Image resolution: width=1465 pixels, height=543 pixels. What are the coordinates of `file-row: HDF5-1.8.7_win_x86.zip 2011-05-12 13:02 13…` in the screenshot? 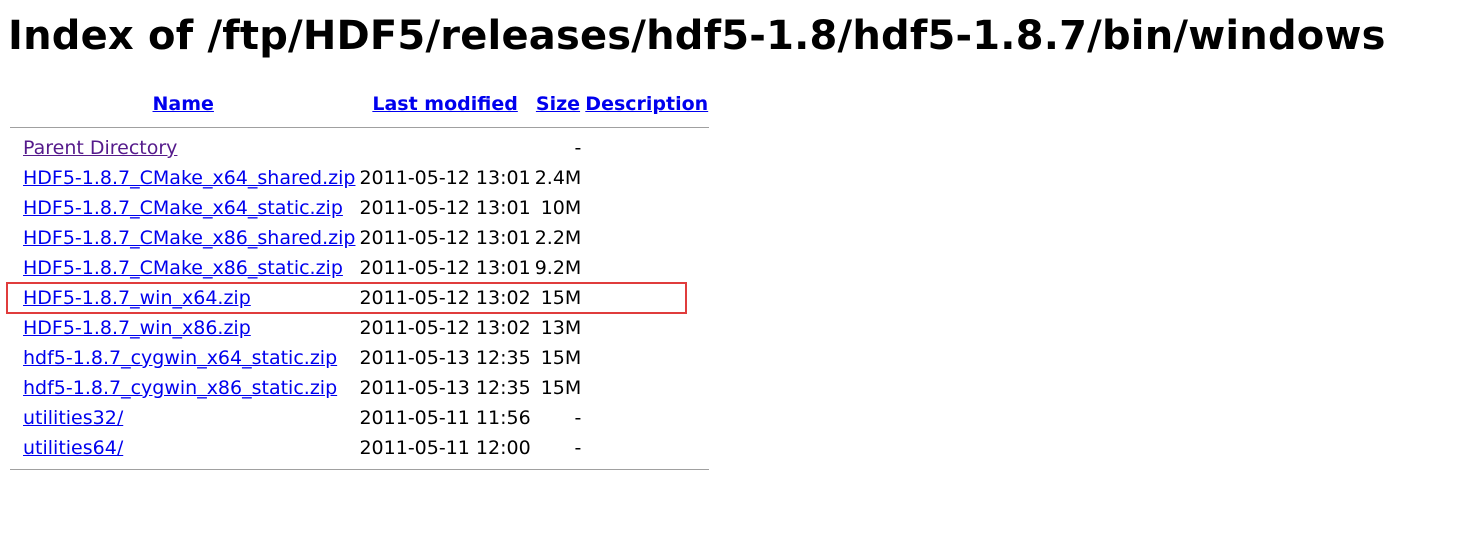 It's located at (359, 328).